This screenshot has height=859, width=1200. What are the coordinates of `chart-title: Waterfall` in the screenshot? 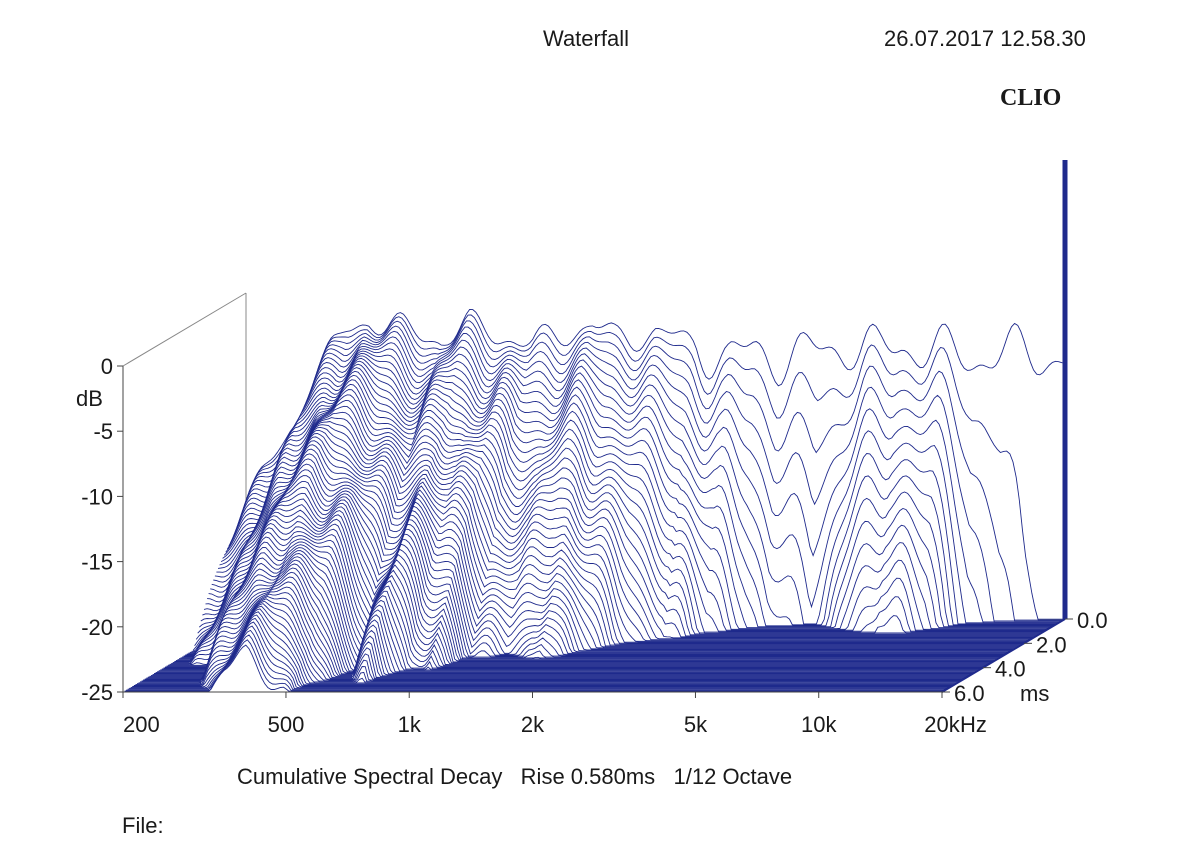 It's located at (586, 38).